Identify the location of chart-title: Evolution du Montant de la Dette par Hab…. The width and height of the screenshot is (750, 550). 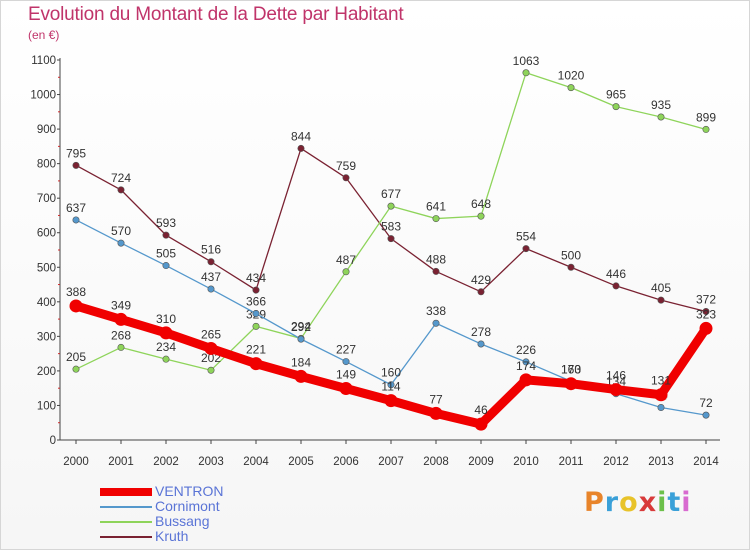
(216, 14).